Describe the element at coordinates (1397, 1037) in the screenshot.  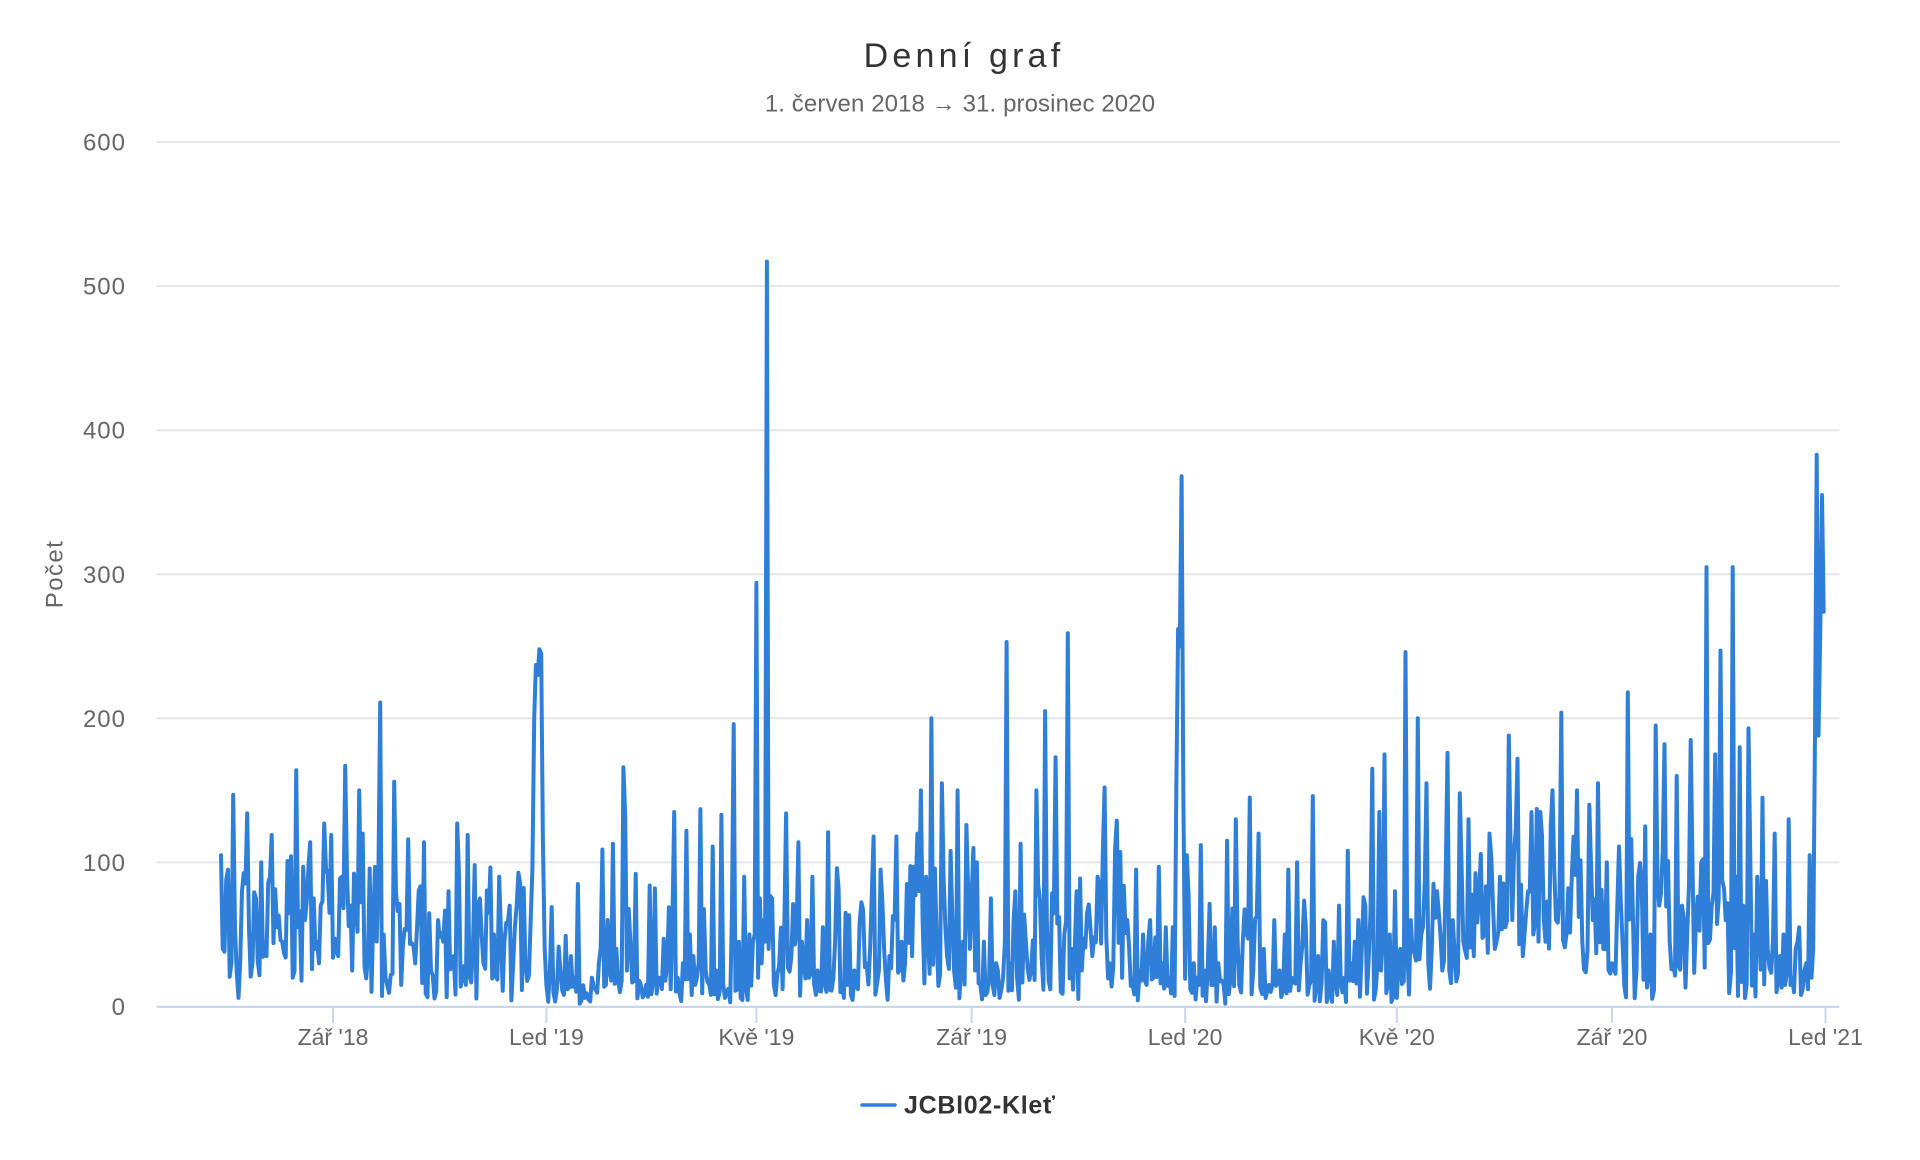
I see `svg-text: Kvě '20` at that location.